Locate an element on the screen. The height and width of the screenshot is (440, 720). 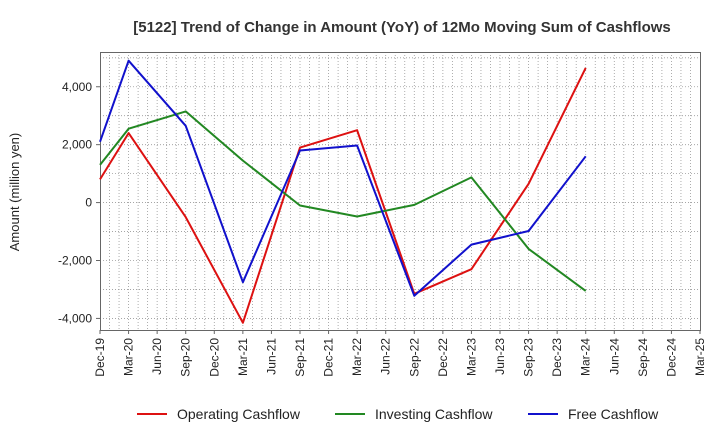
x-tick-label: Jun-22 is located at coordinates (386, 356).